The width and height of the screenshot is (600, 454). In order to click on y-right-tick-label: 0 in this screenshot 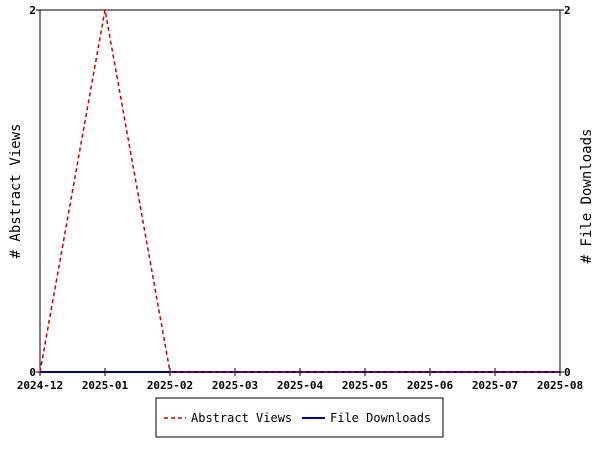, I will do `click(567, 372)`.